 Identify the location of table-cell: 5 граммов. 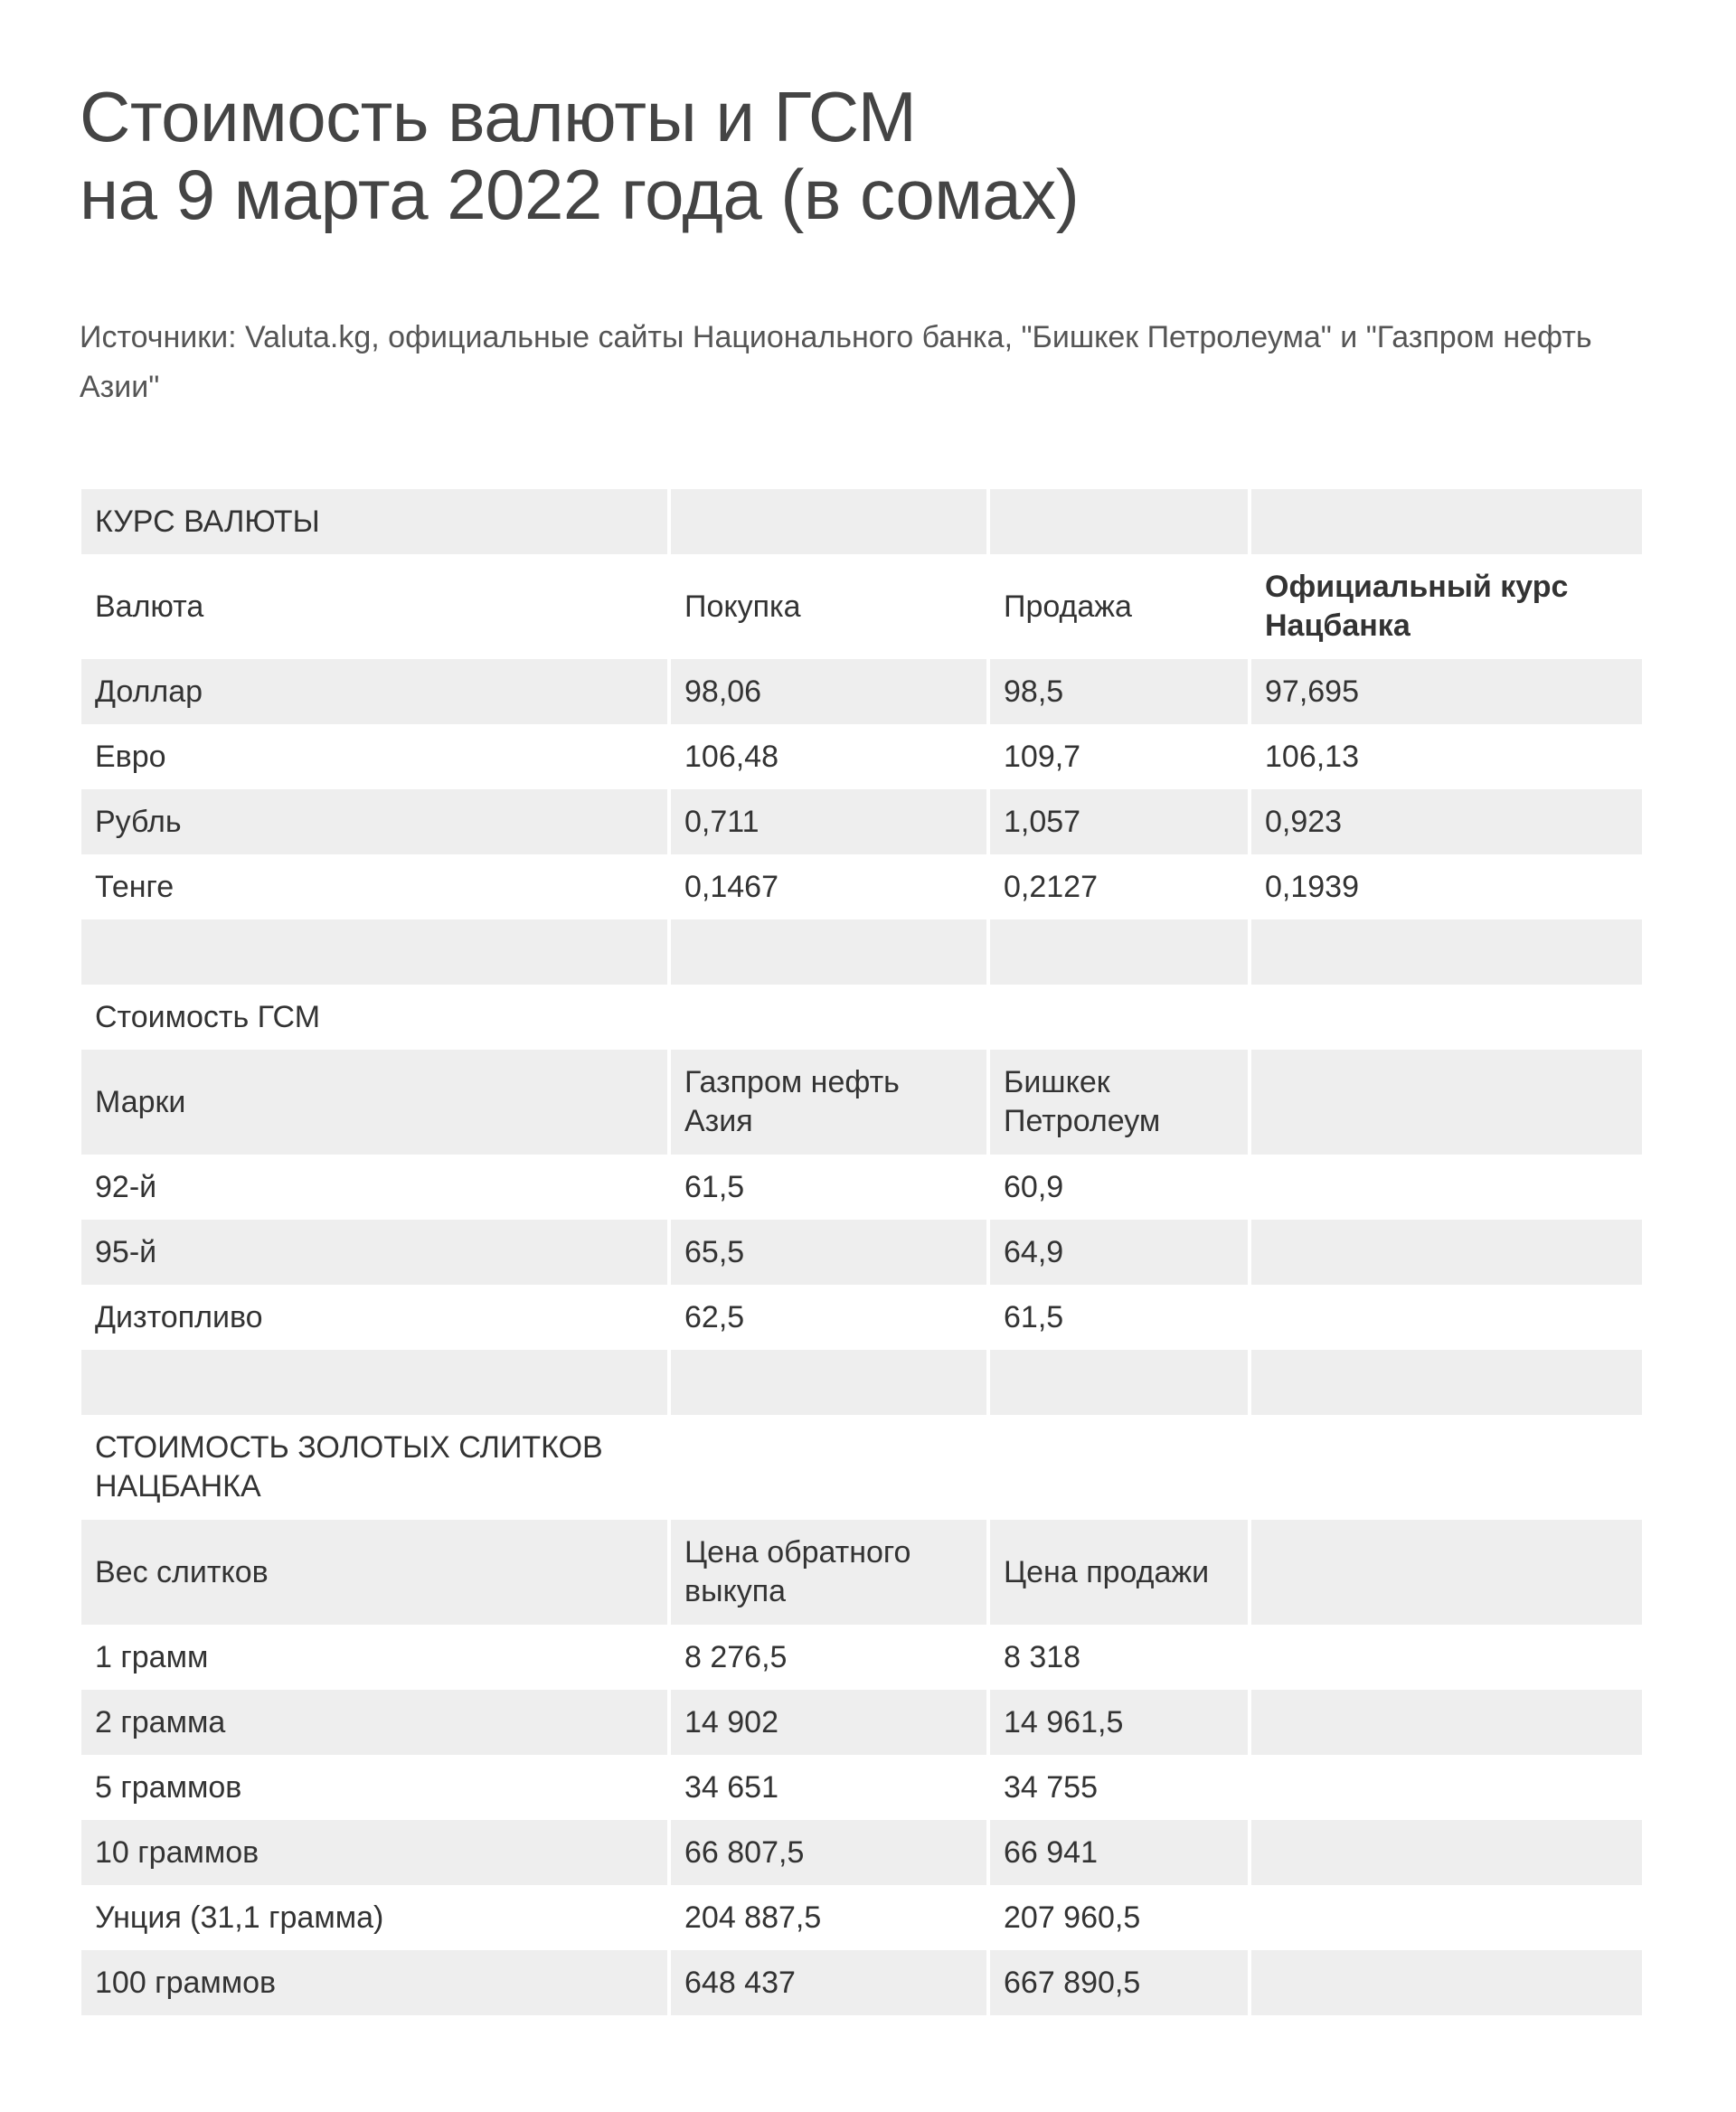
(374, 1787).